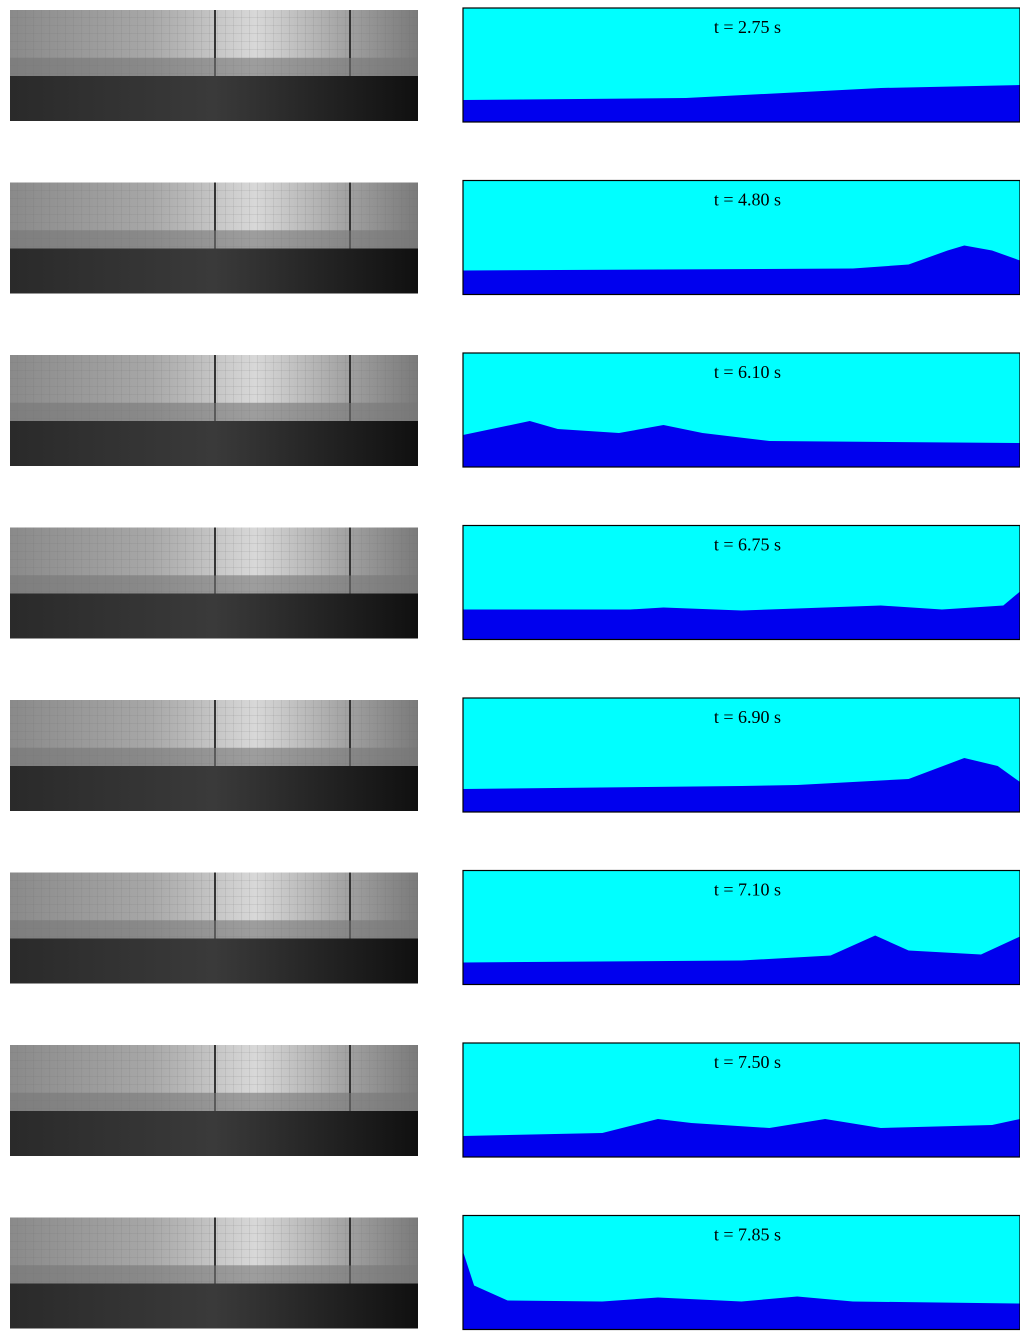 This screenshot has width=1020, height=1335. I want to click on simulation-panel: t = 7.85 s, so click(741, 1272).